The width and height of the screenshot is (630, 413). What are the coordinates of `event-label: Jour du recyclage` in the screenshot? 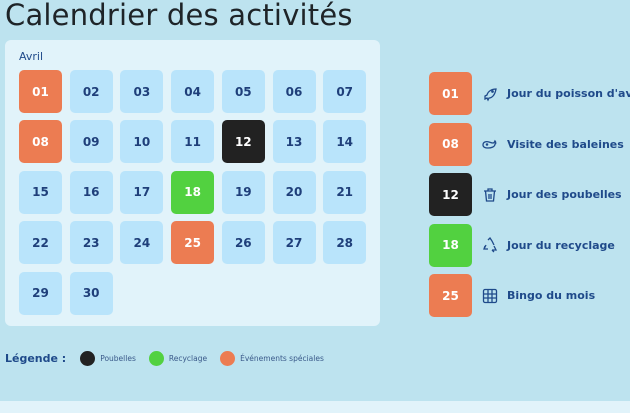 It's located at (561, 245).